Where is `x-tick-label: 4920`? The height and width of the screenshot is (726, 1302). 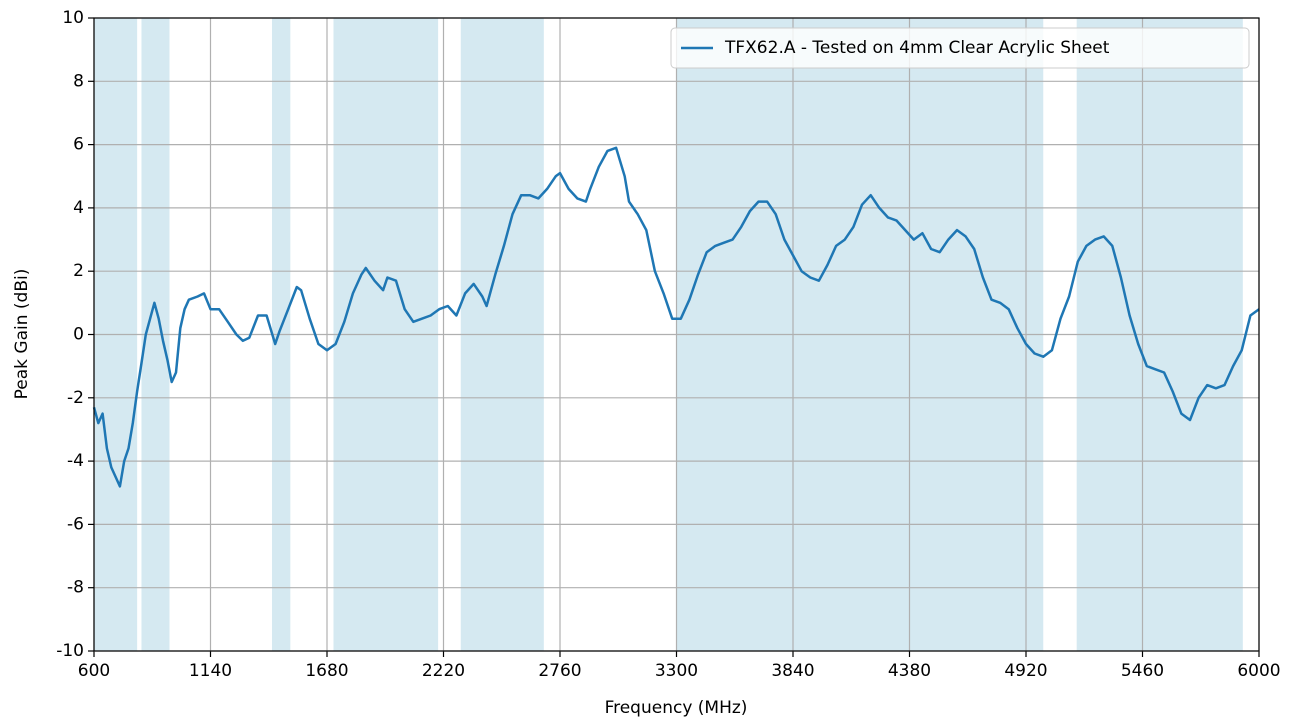 x-tick-label: 4920 is located at coordinates (1025, 671).